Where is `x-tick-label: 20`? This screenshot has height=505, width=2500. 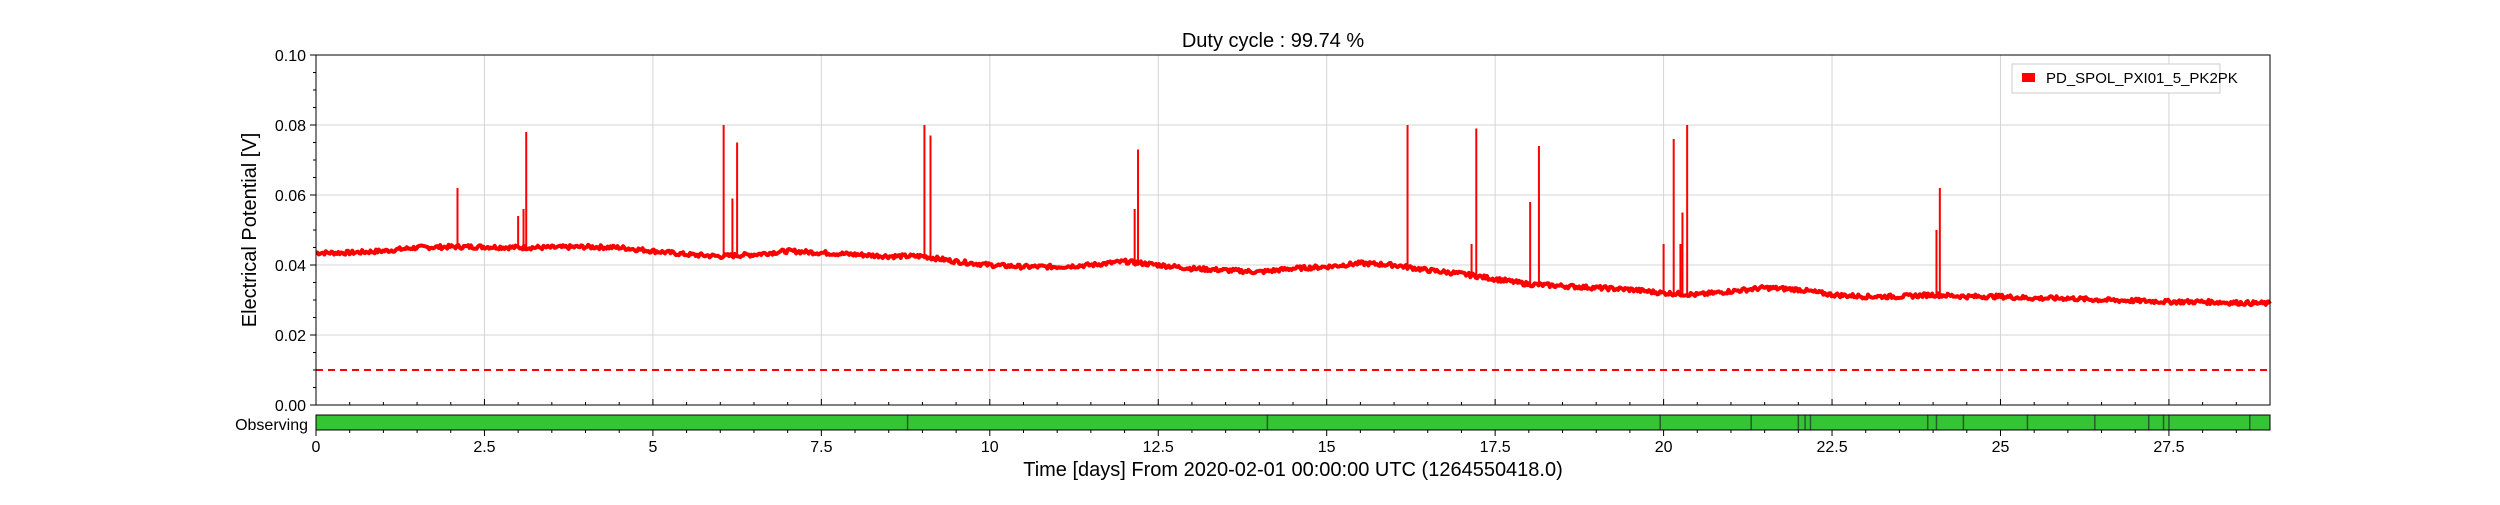
x-tick-label: 20 is located at coordinates (1664, 447).